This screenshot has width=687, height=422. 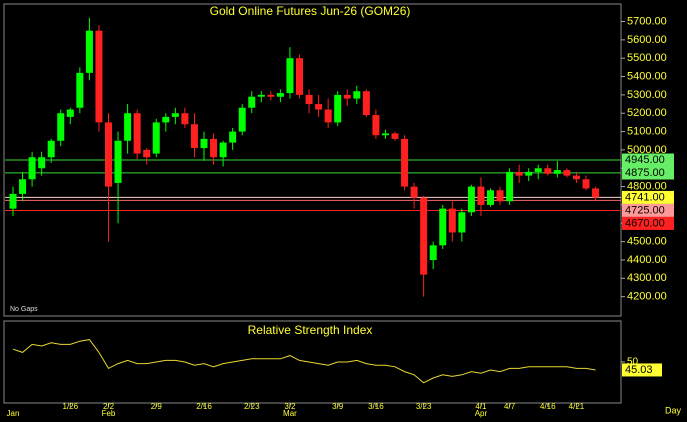 I want to click on note: No Gaps, so click(x=24, y=309).